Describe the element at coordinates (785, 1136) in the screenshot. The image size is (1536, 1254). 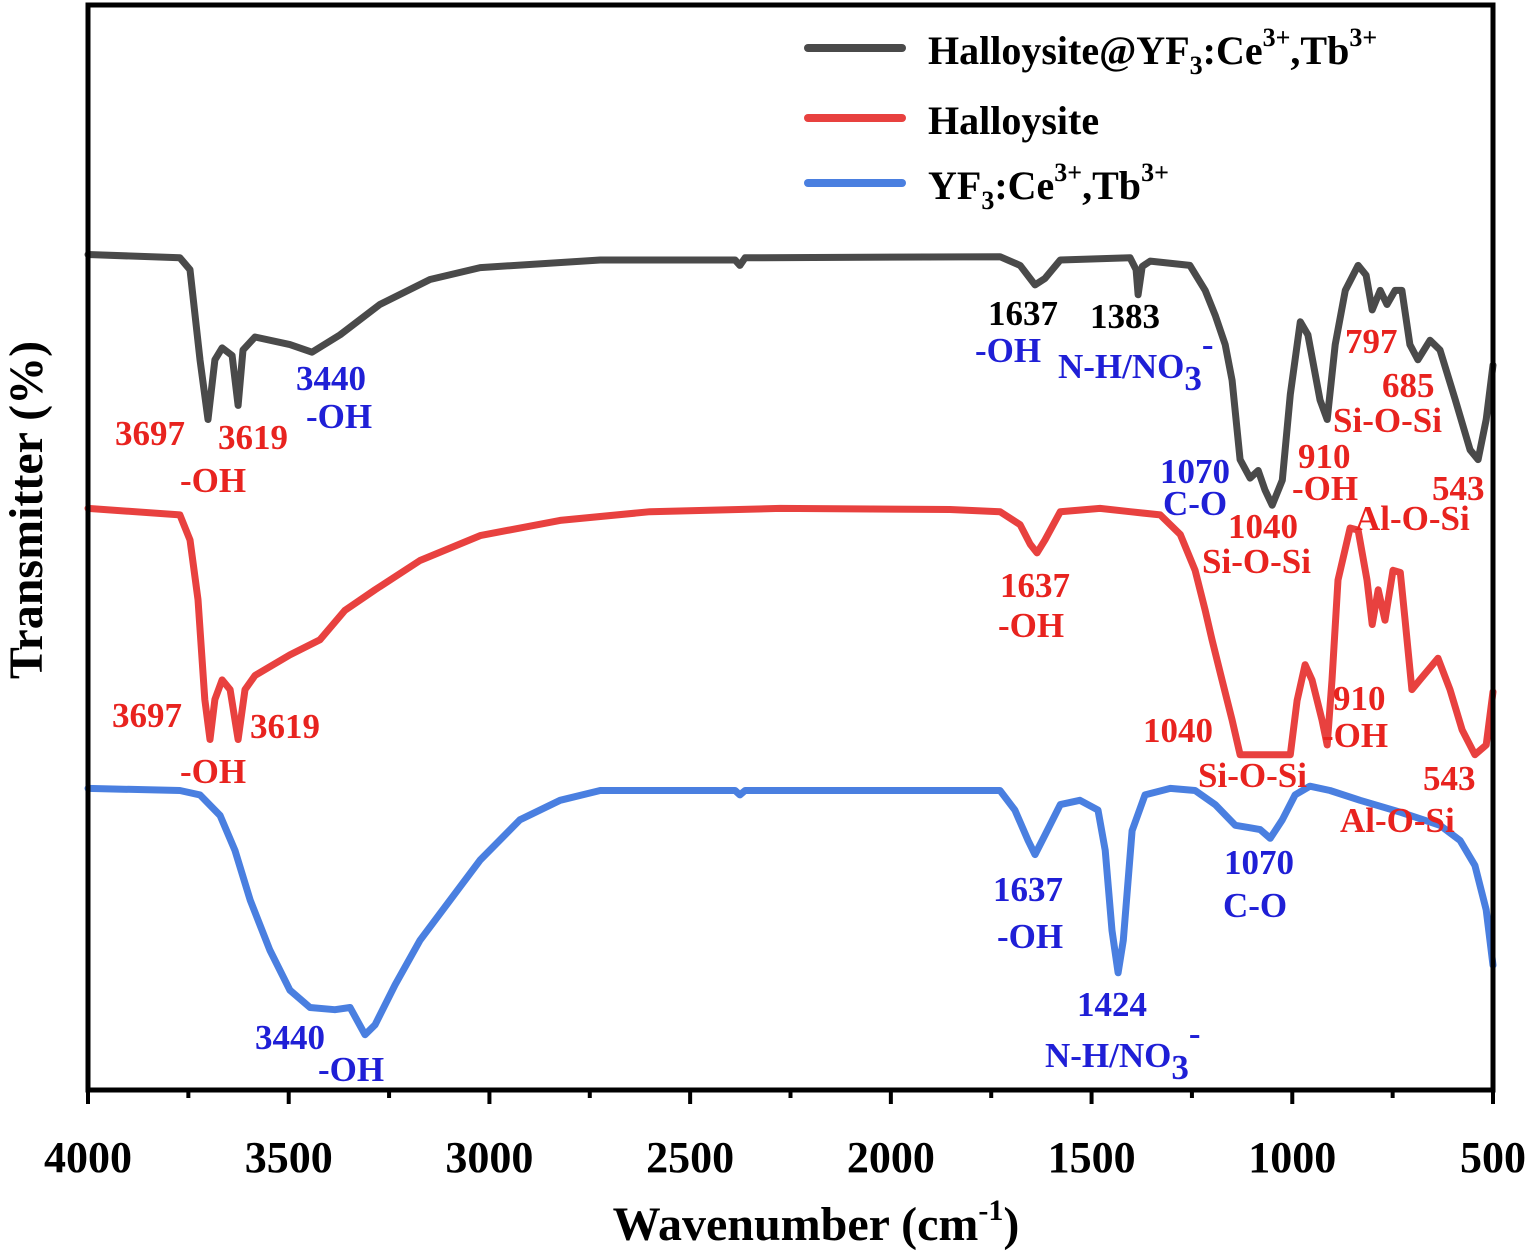
I see `x-axis: 4000 3500 3000 2500 2000 1500 1000 500` at that location.